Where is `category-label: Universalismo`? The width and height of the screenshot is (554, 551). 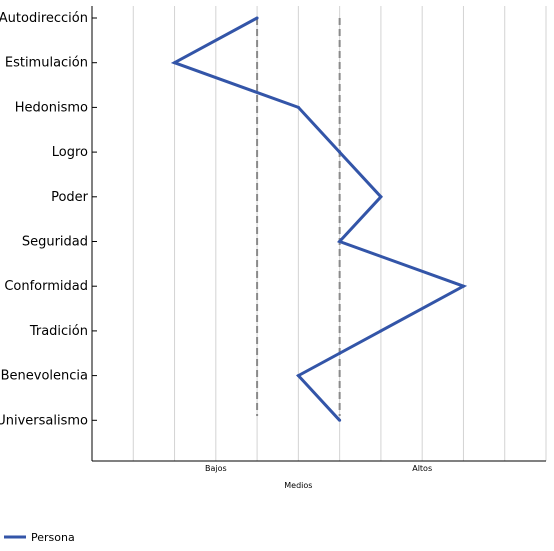 category-label: Universalismo is located at coordinates (44, 420).